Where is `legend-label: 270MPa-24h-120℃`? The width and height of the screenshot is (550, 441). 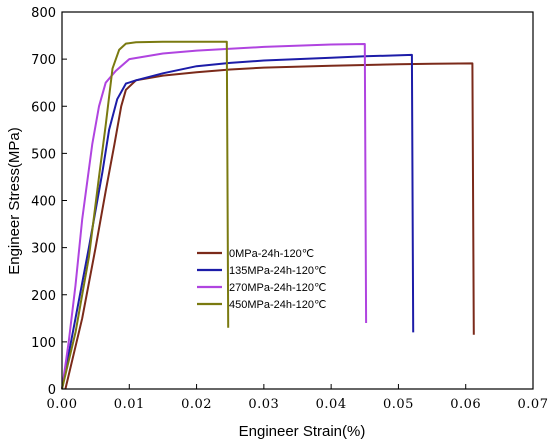 legend-label: 270MPa-24h-120℃ is located at coordinates (277, 288).